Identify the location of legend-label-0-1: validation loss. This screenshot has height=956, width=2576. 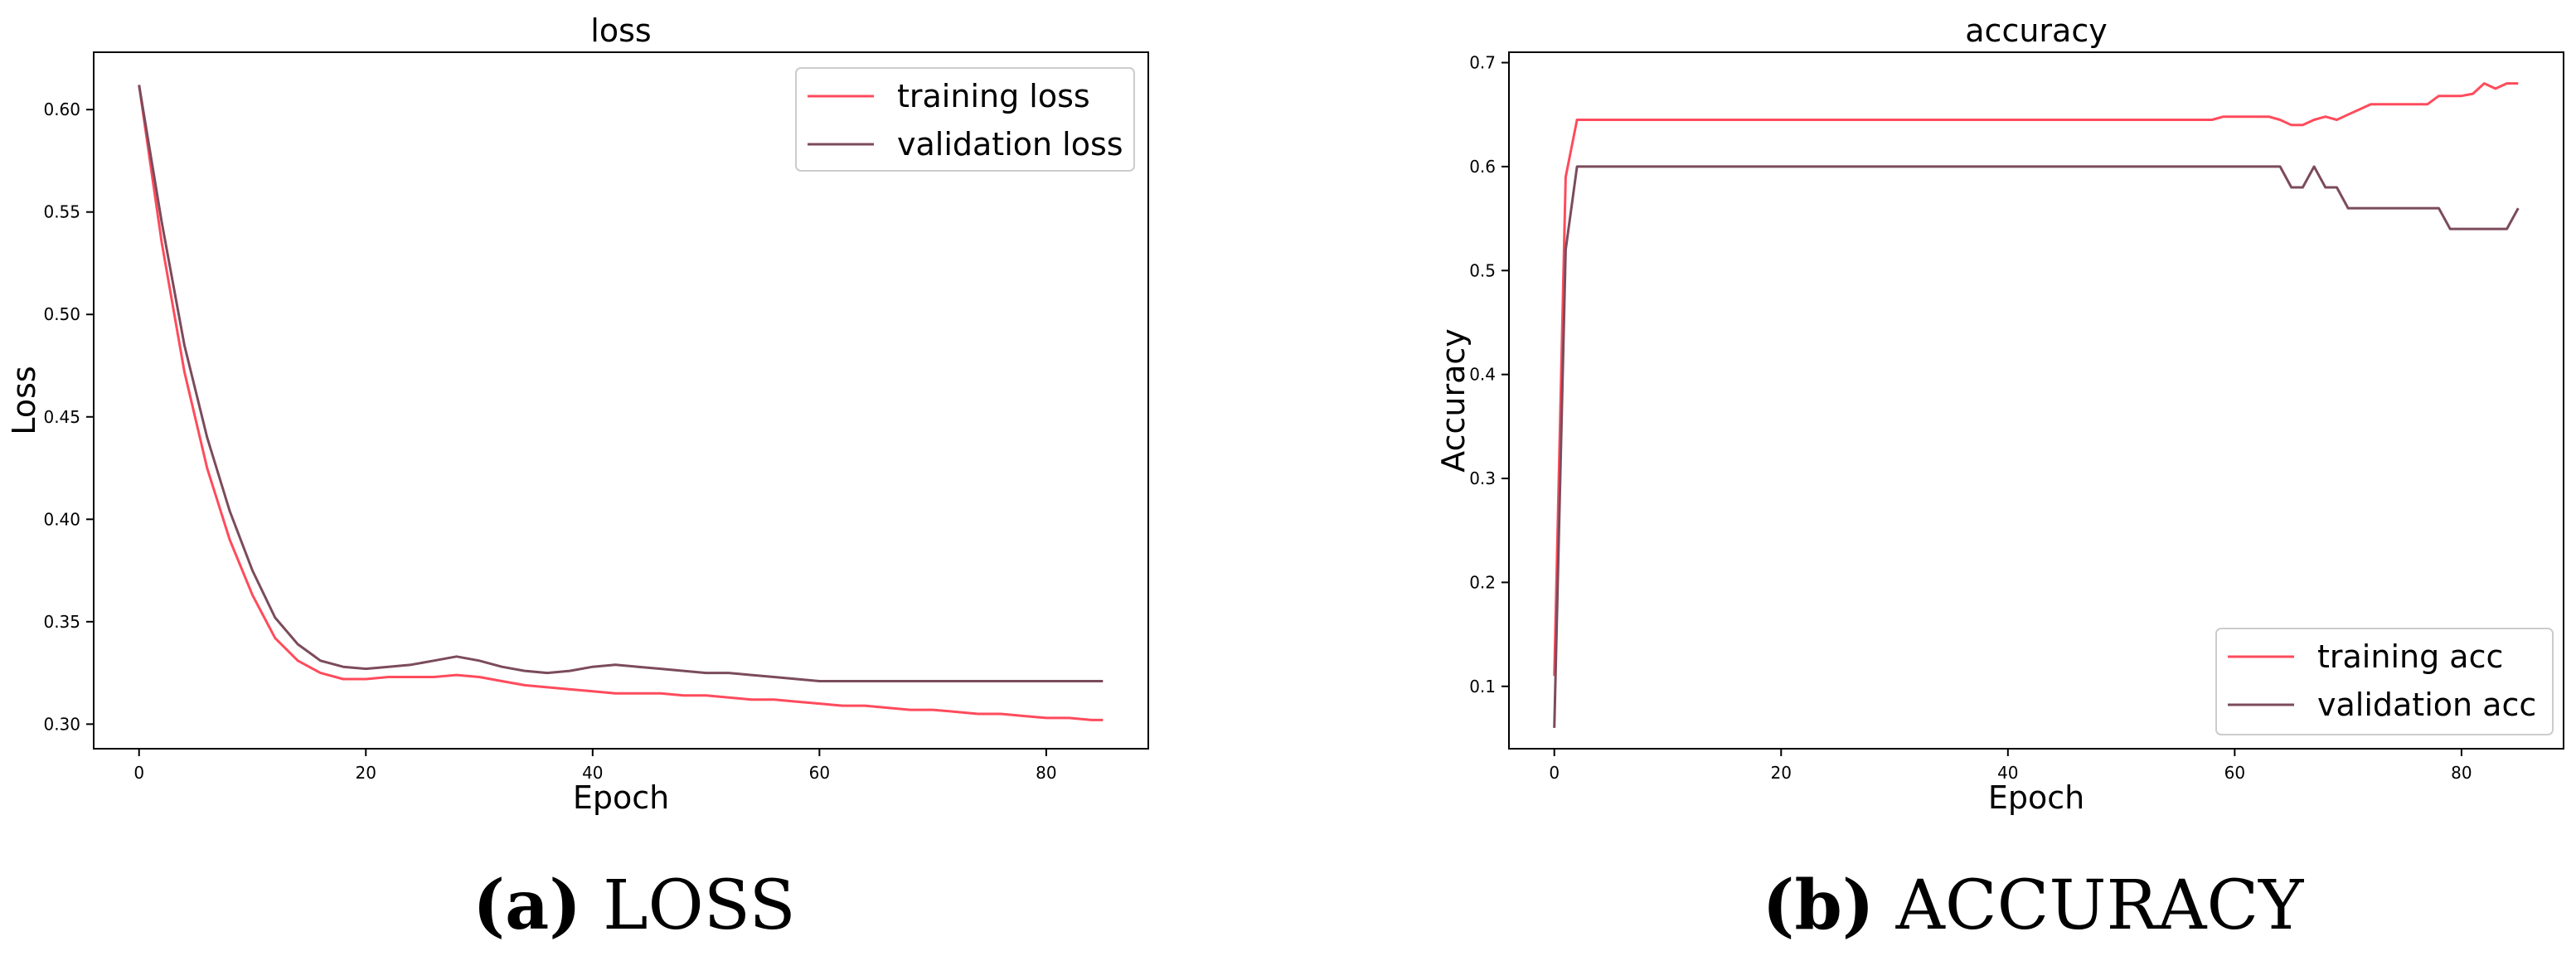
(1010, 144).